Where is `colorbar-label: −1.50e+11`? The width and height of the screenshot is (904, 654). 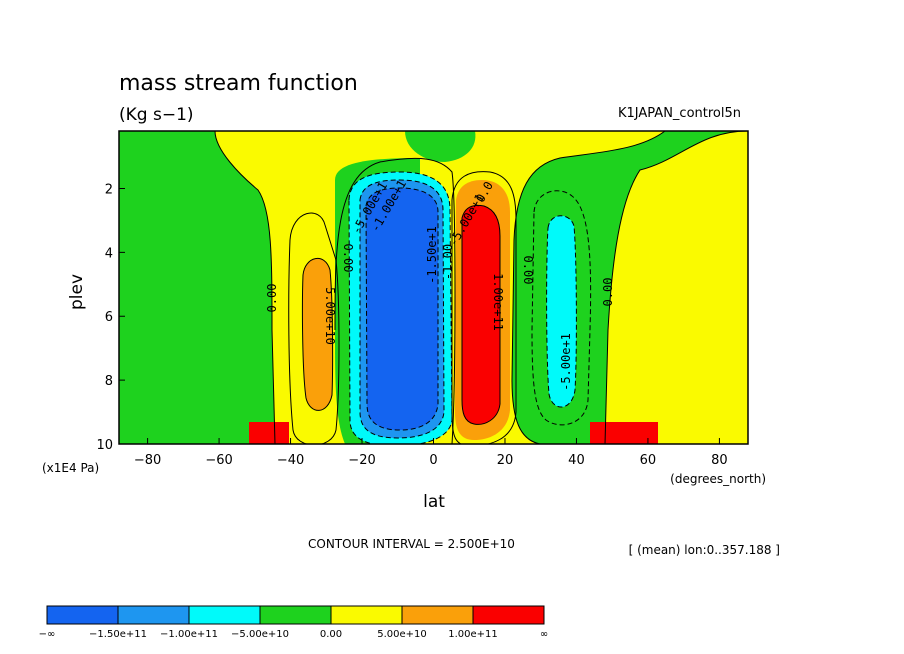 colorbar-label: −1.50e+11 is located at coordinates (118, 634).